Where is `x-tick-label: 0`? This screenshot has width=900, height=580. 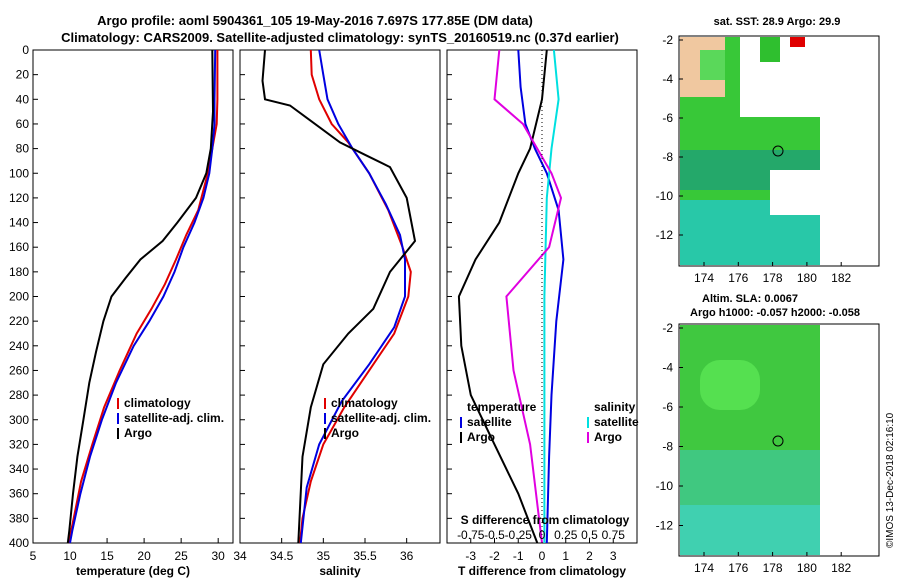 x-tick-label: 0 is located at coordinates (542, 556).